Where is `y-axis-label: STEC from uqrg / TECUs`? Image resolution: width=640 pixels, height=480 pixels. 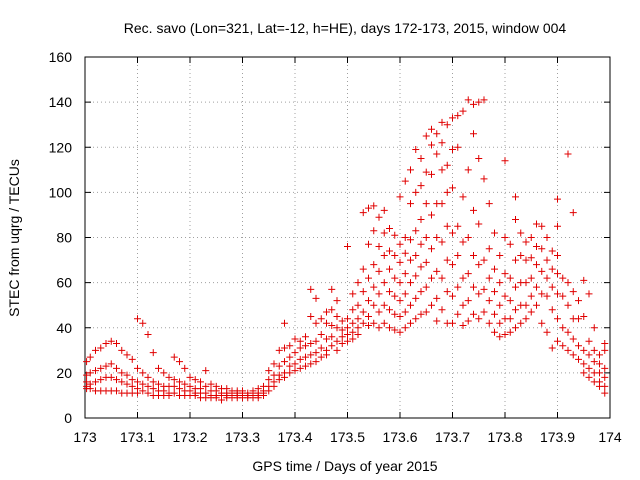 y-axis-label: STEC from uqrg / TECUs is located at coordinates (14, 238).